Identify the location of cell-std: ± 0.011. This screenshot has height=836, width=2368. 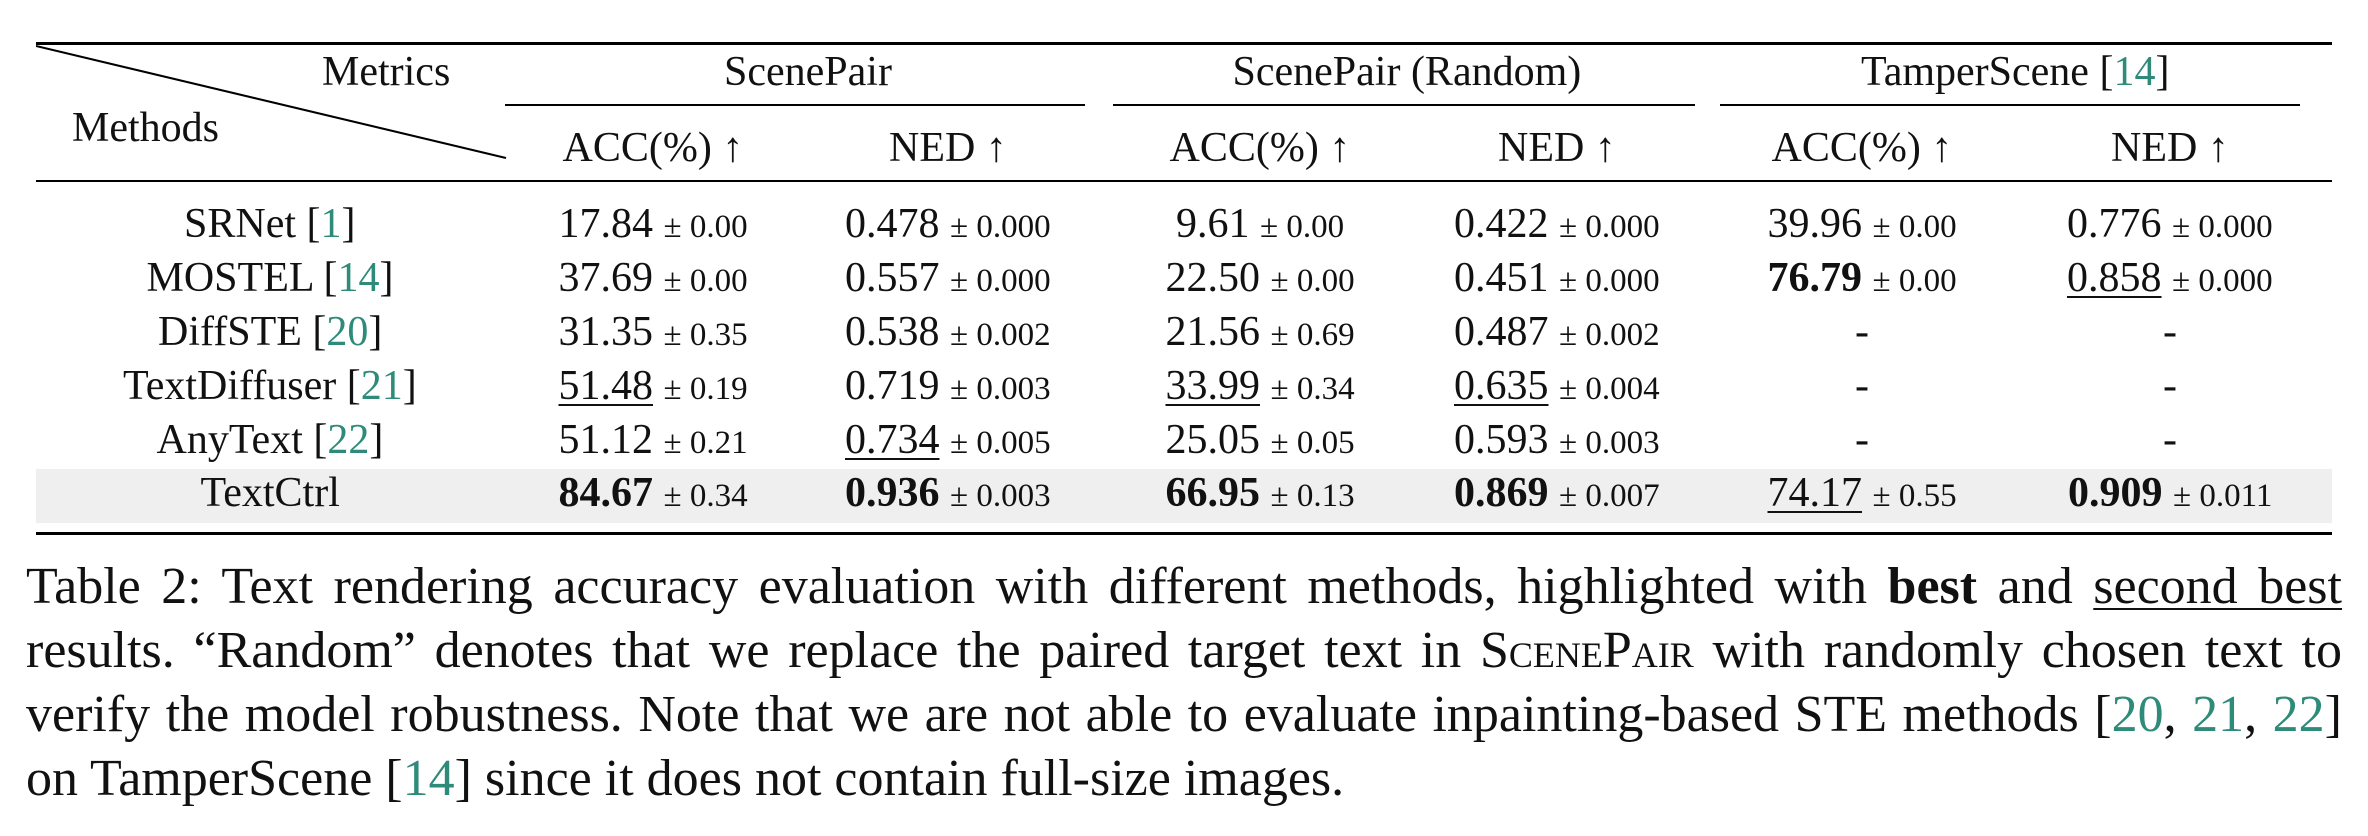
(2223, 496).